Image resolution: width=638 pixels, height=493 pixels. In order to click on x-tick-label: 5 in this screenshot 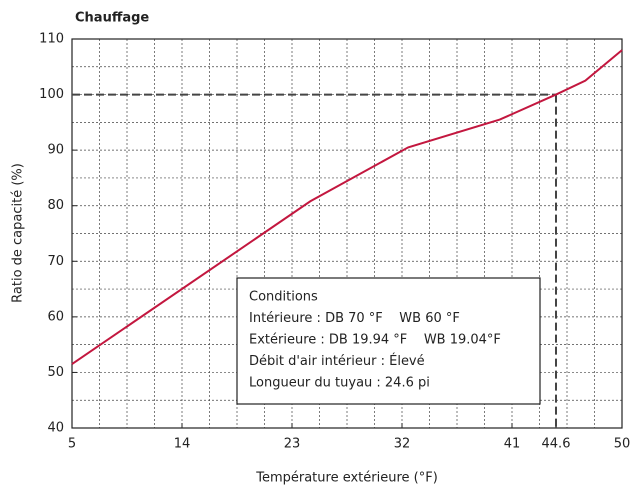, I will do `click(72, 444)`.